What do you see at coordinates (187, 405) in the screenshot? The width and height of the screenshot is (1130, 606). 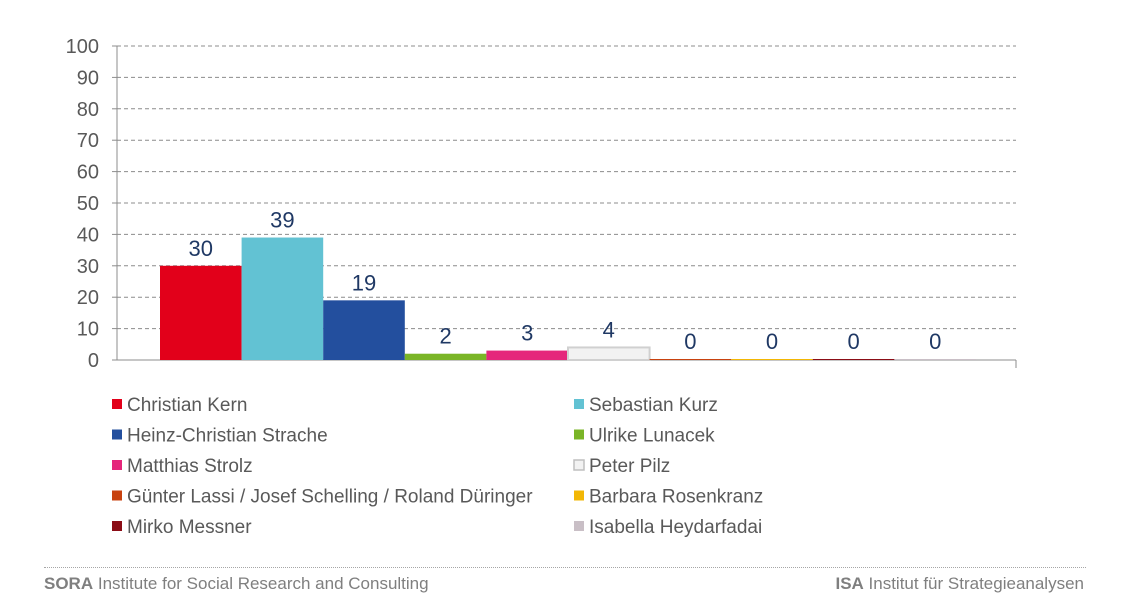 I see `legend-label: Christian Kern` at bounding box center [187, 405].